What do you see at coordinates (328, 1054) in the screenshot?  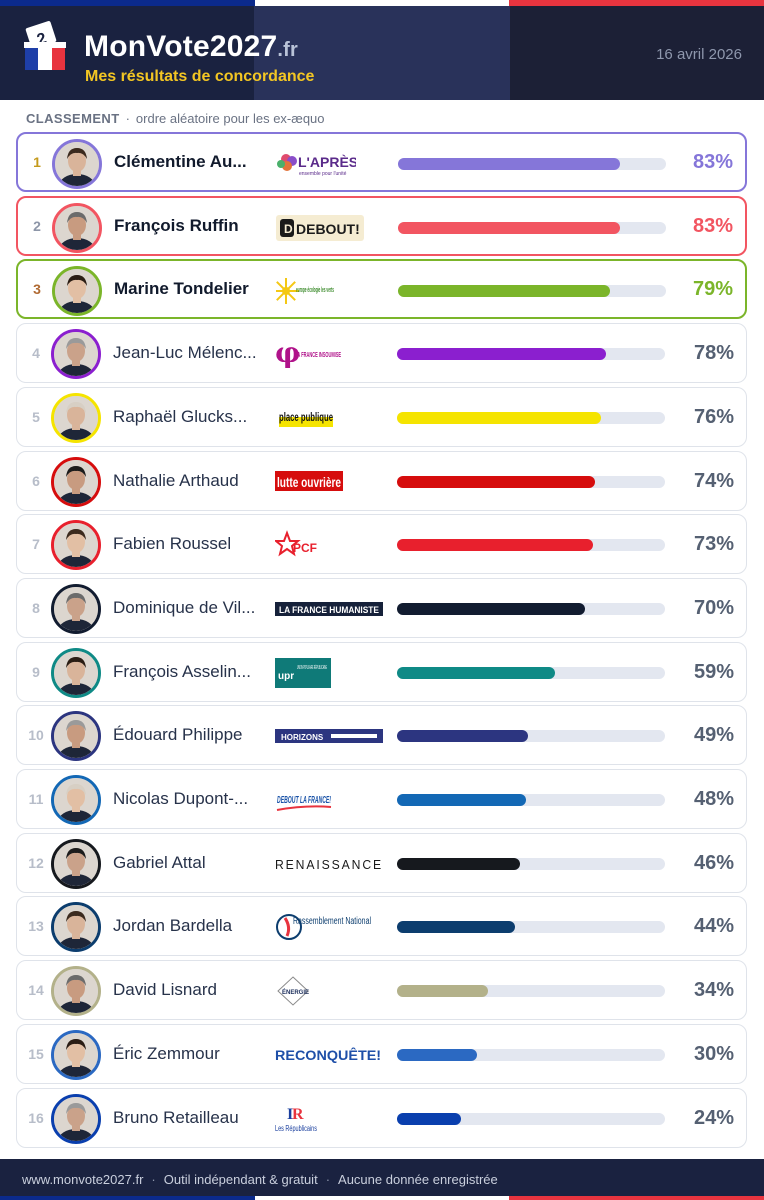 I see `party-text: RECONQUÊTE!` at bounding box center [328, 1054].